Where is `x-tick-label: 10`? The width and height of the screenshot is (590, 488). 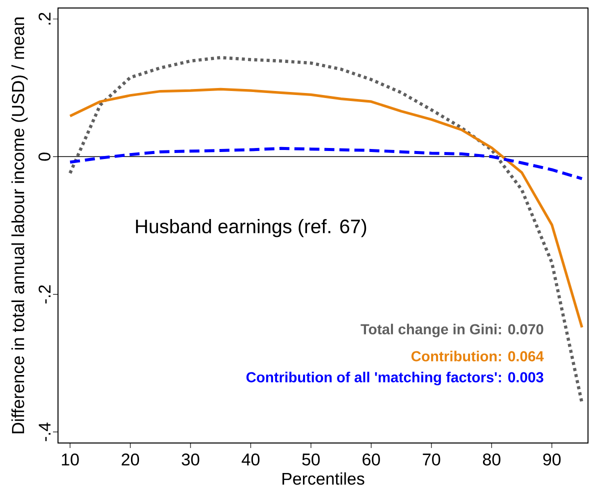 x-tick-label: 10 is located at coordinates (70, 459).